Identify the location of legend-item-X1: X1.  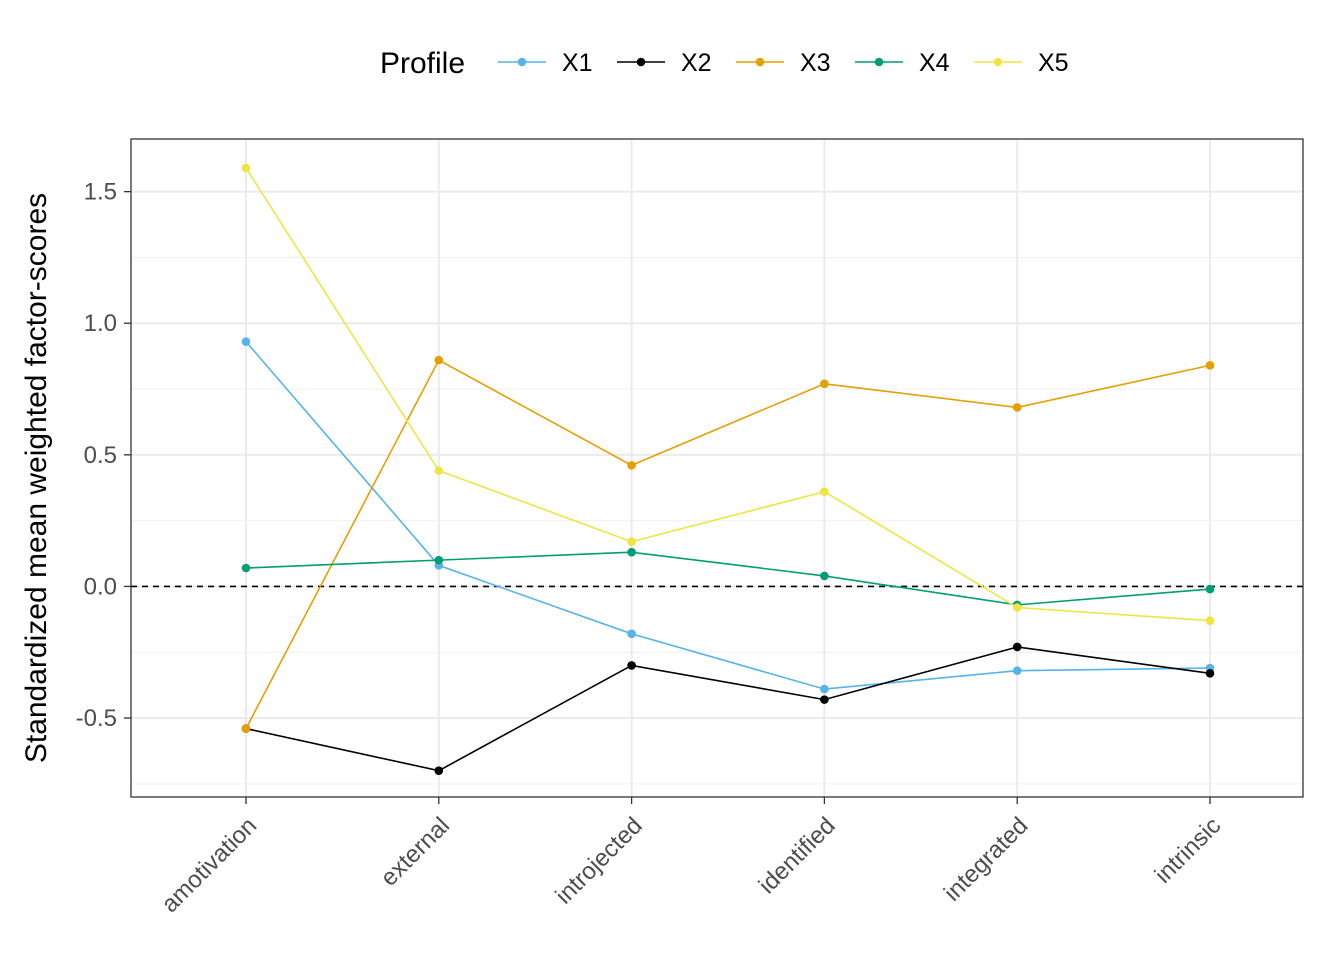
(545, 63).